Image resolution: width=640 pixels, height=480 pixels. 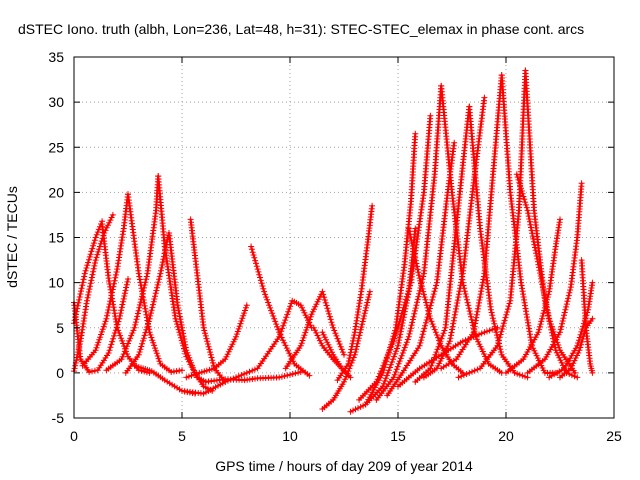 What do you see at coordinates (56, 283) in the screenshot?
I see `y-tick-label: 10` at bounding box center [56, 283].